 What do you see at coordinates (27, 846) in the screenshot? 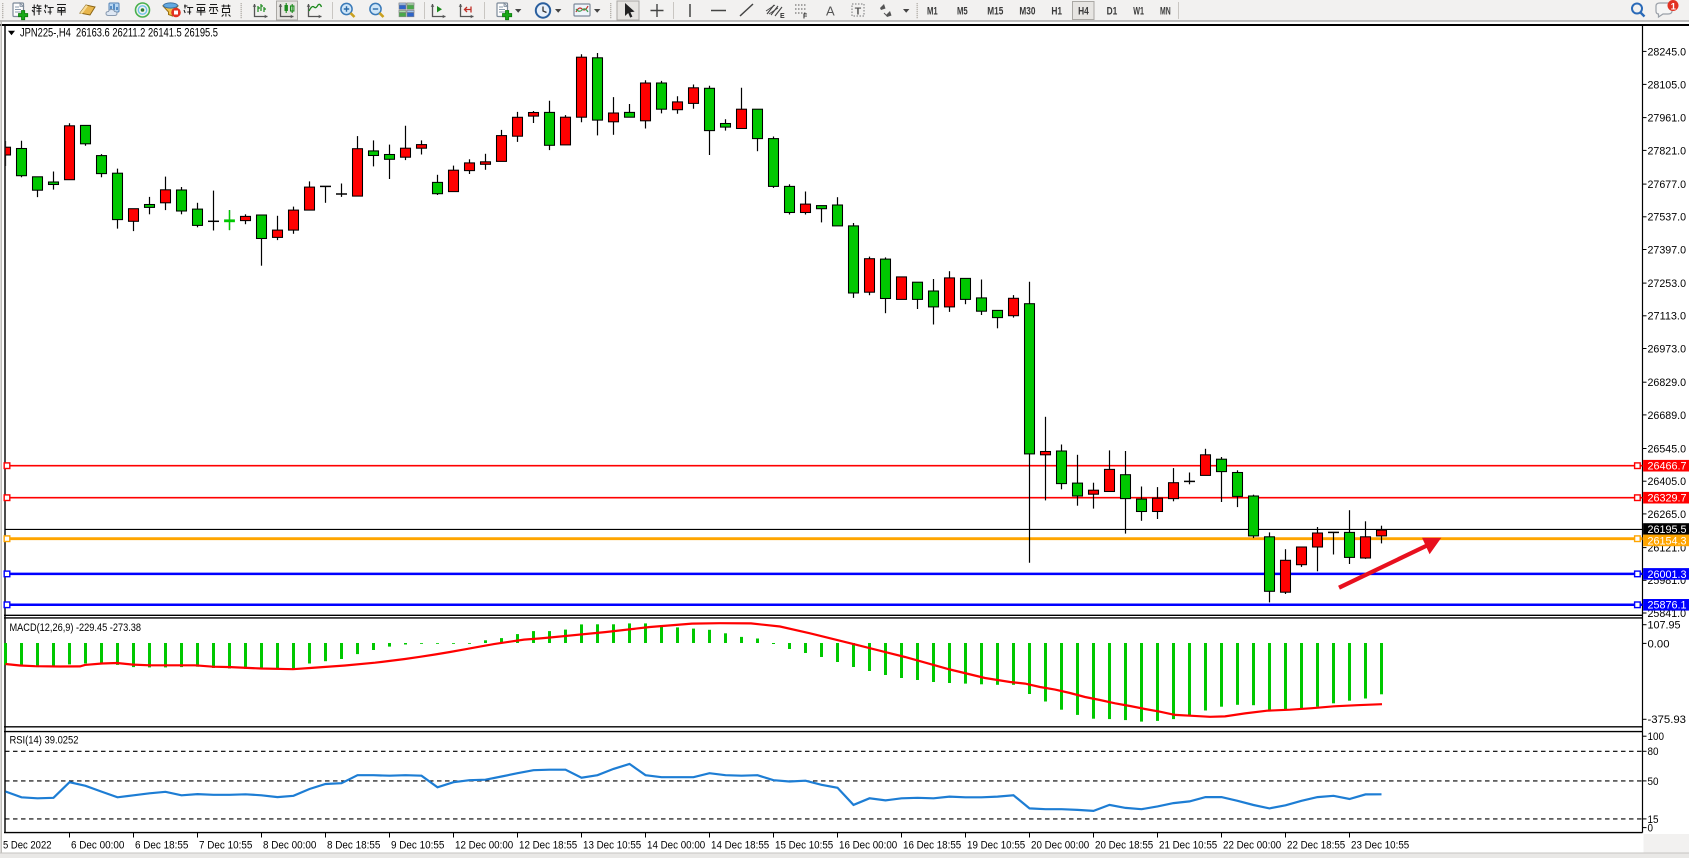
I see `svg-text: 5 Dec 2022` at bounding box center [27, 846].